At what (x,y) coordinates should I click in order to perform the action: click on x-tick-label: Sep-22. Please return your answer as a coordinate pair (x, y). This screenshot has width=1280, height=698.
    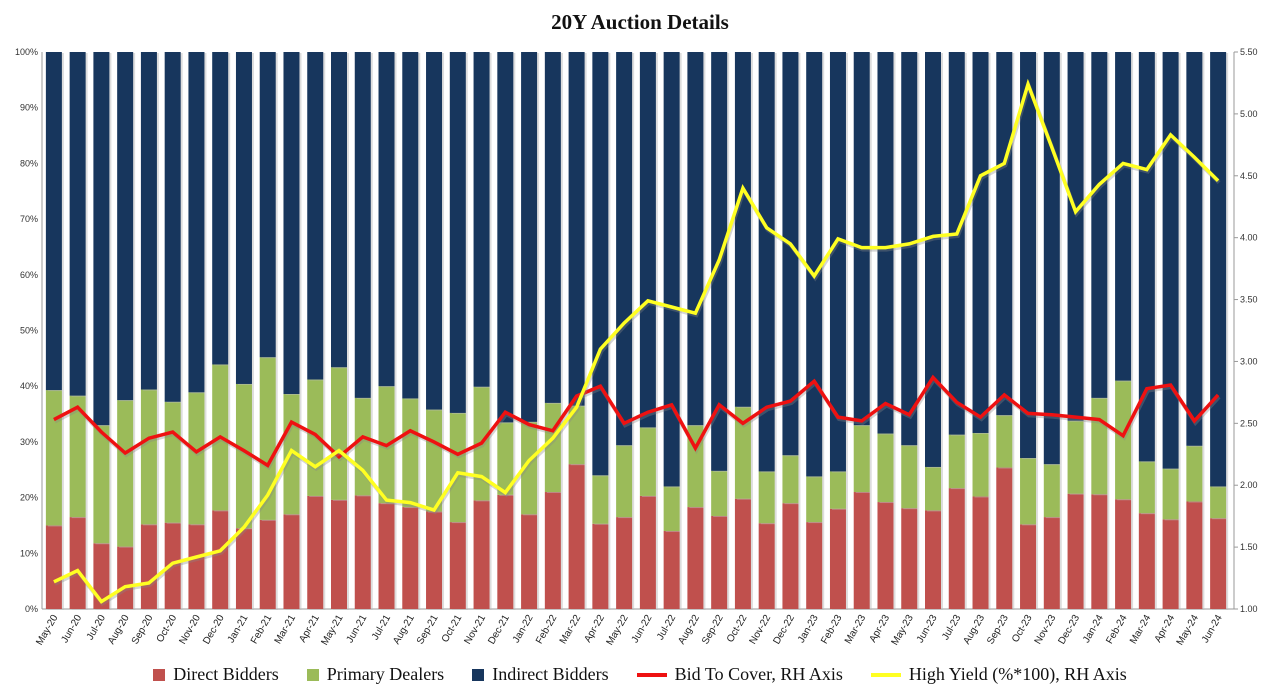
    Looking at the image, I should click on (713, 630).